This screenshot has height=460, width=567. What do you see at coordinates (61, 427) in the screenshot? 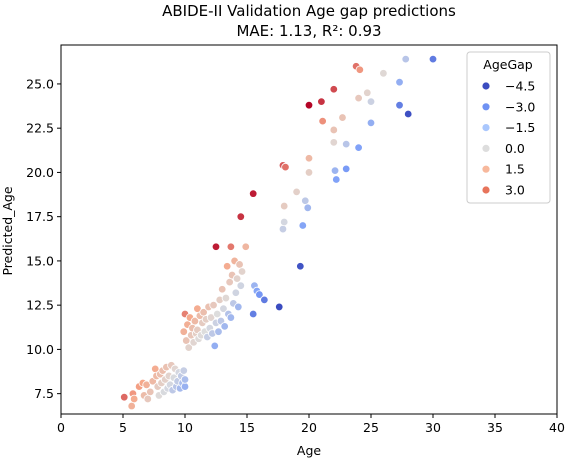
I see `x-tick-label: 0` at bounding box center [61, 427].